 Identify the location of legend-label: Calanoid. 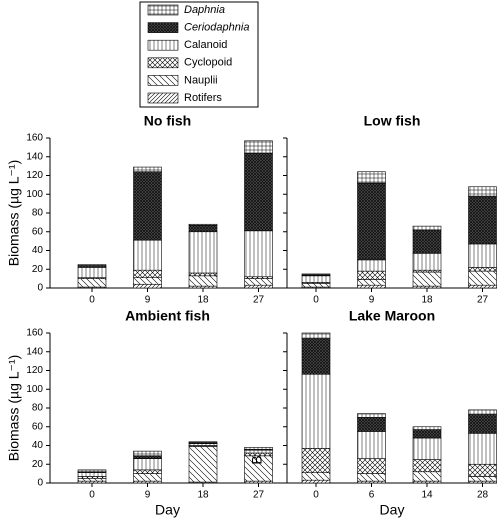
(205, 45).